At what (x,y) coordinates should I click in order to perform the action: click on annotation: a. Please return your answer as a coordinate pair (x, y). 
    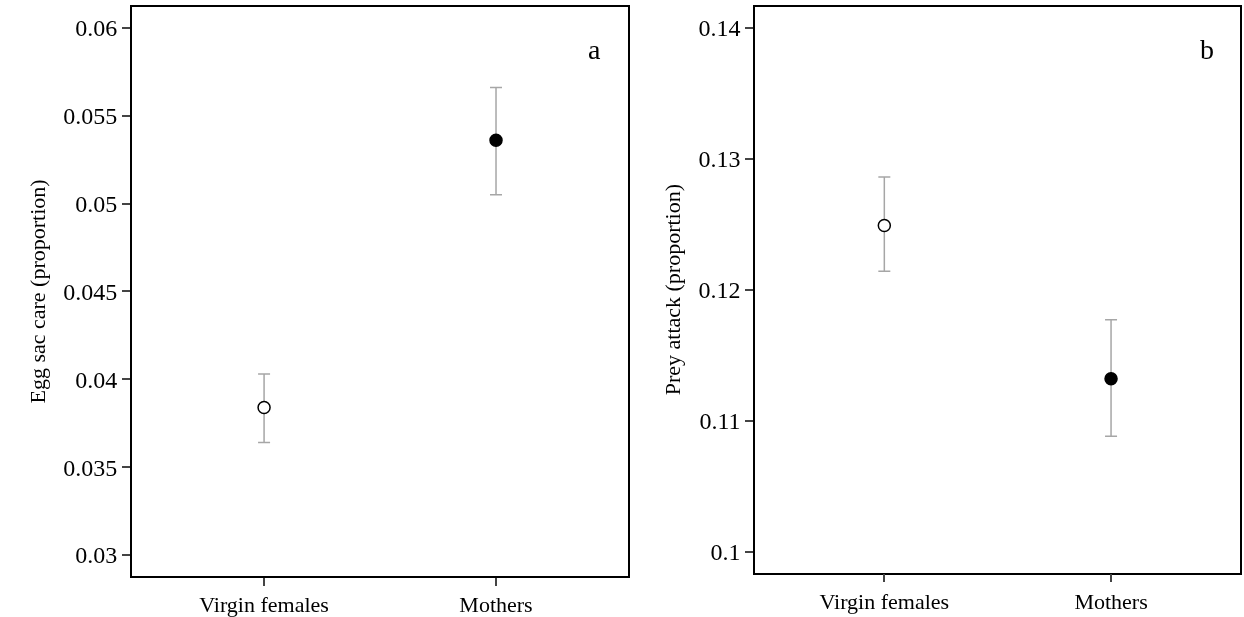
    Looking at the image, I should click on (594, 49).